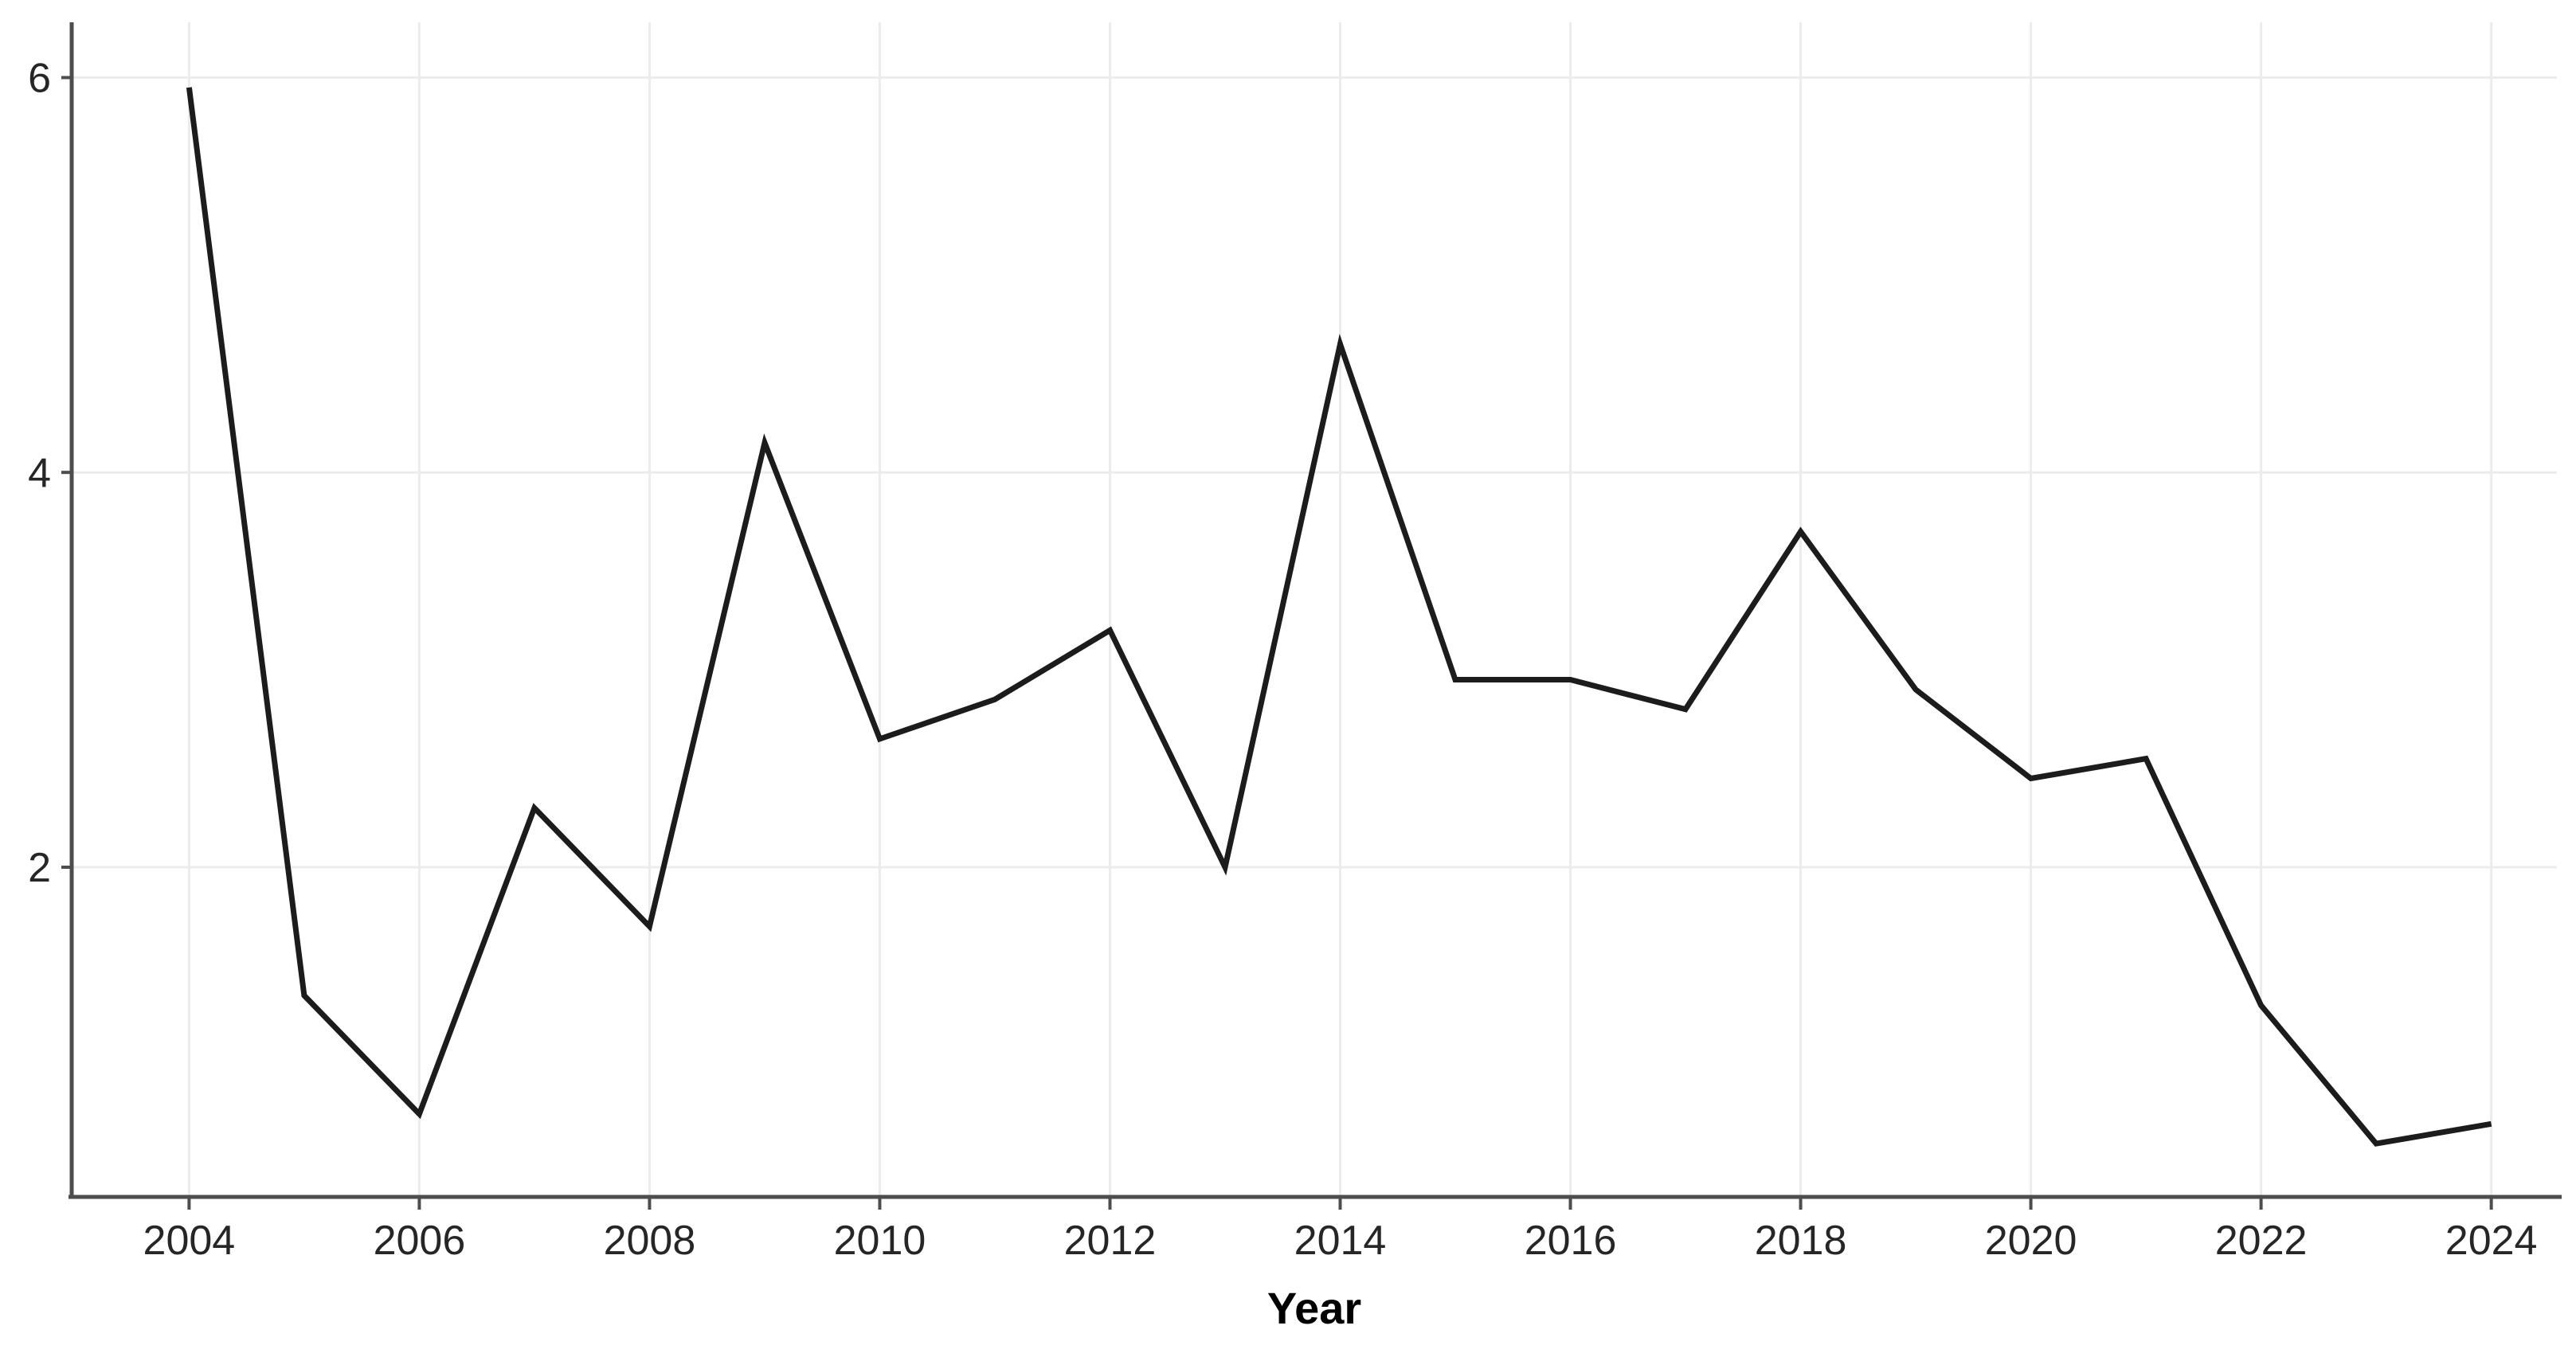 This screenshot has height=1349, width=2576. I want to click on y-tick-label: 6, so click(39, 79).